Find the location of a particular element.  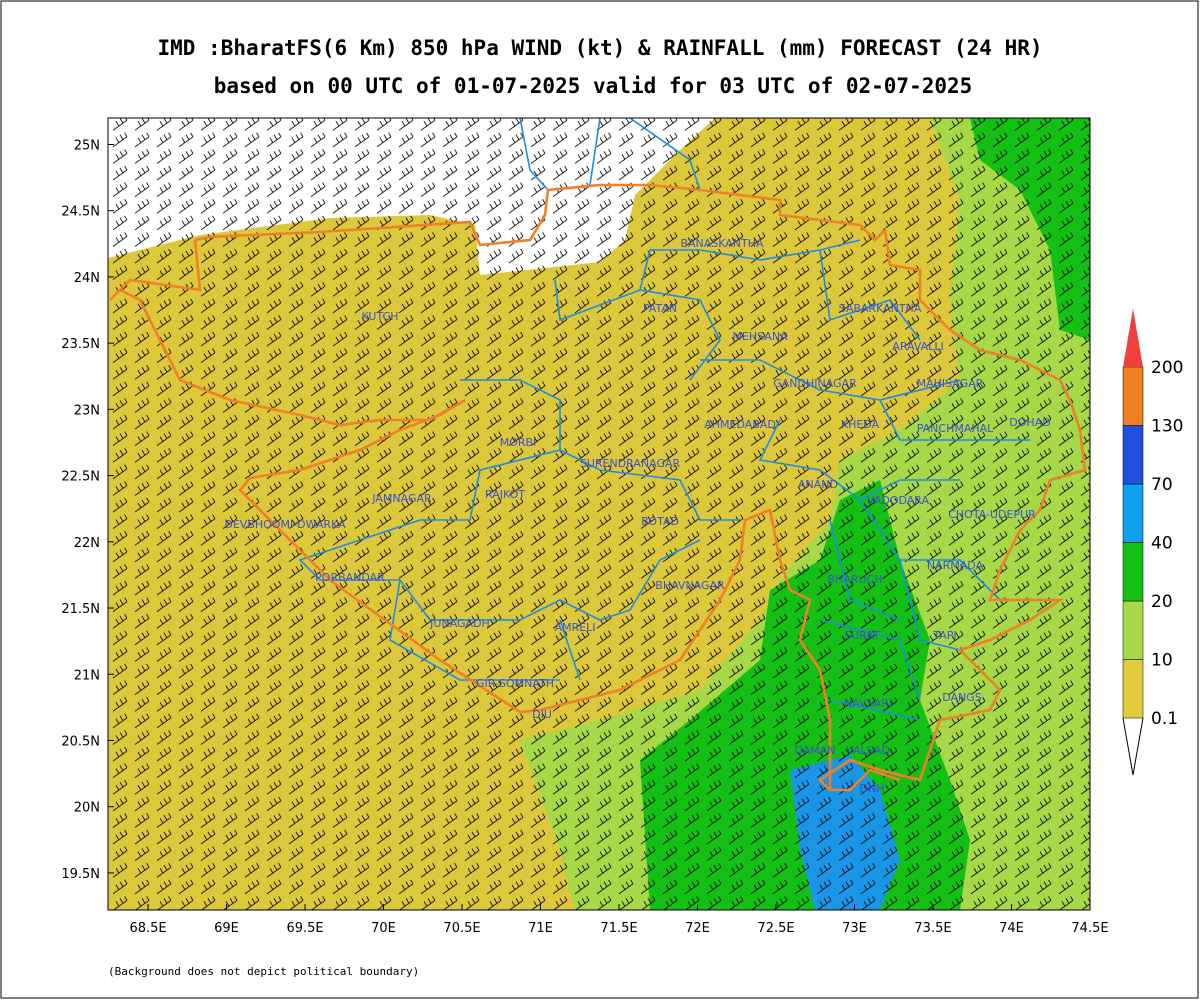

district-label: DNH is located at coordinates (872, 788).